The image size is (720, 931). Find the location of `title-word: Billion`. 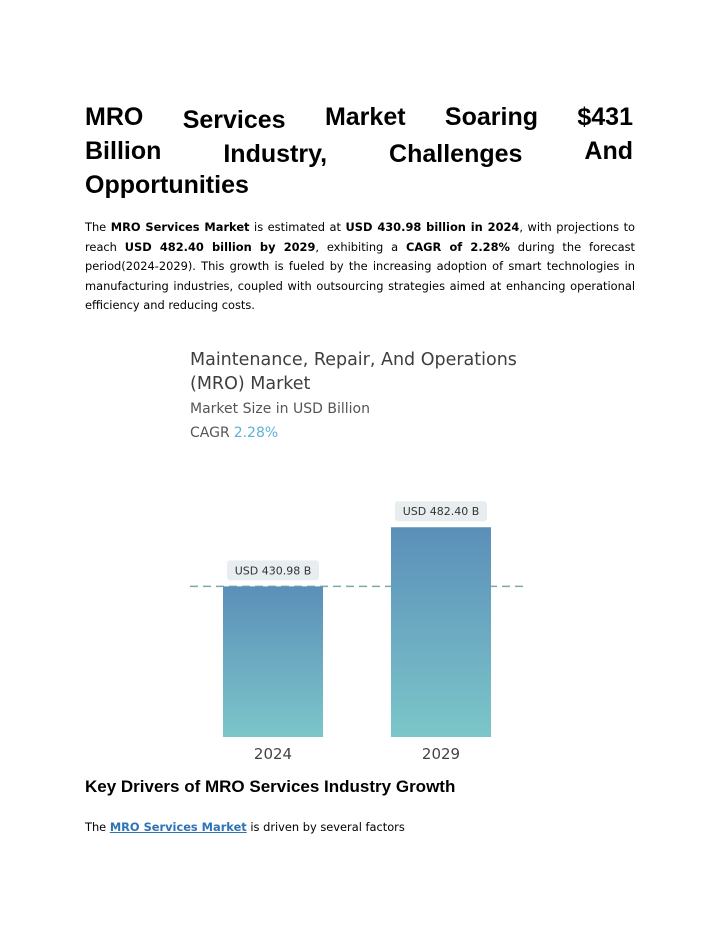

title-word: Billion is located at coordinates (123, 151).